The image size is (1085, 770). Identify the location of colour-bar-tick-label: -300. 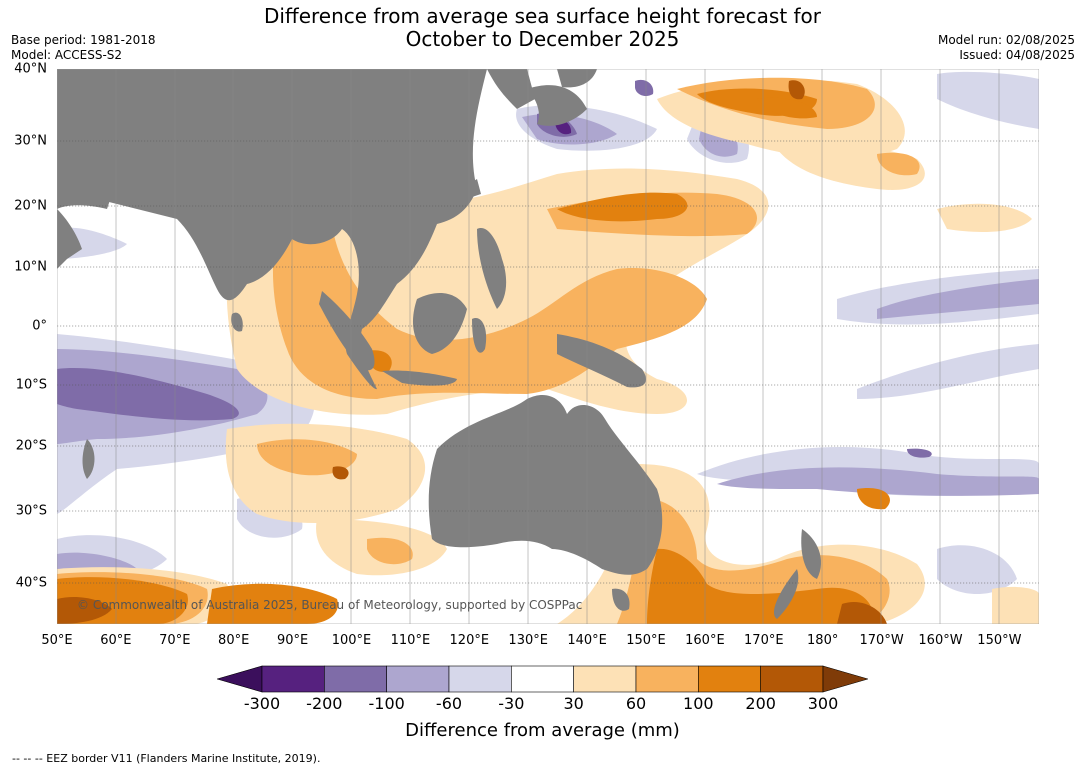
(262, 703).